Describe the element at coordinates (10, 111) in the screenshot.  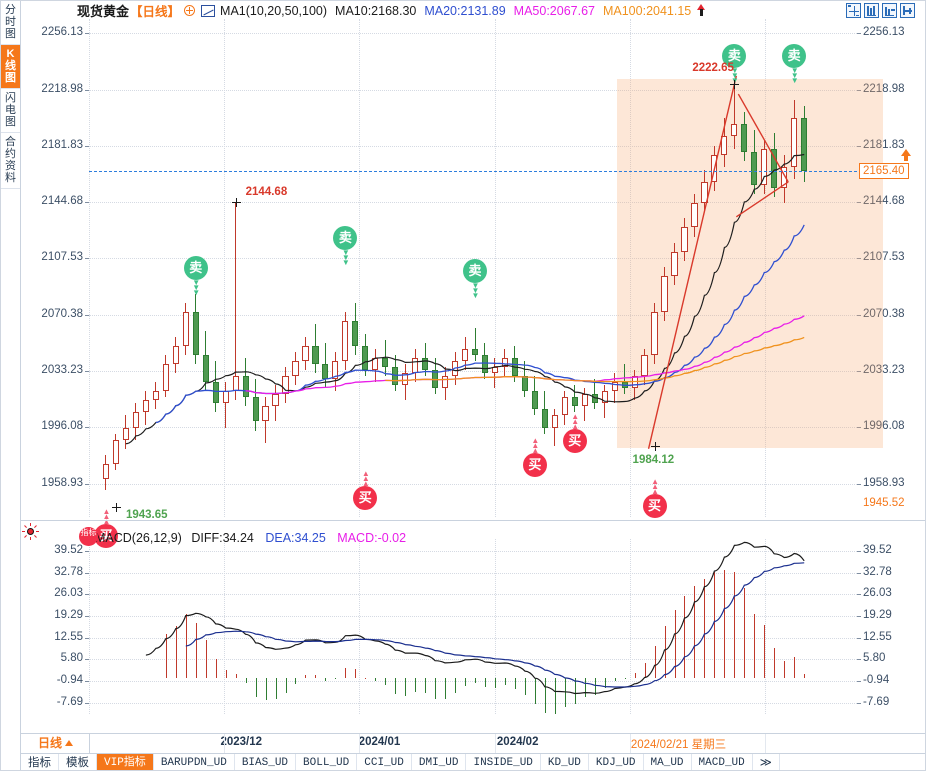
I see `sidebar-item-lightning: 闪电图` at that location.